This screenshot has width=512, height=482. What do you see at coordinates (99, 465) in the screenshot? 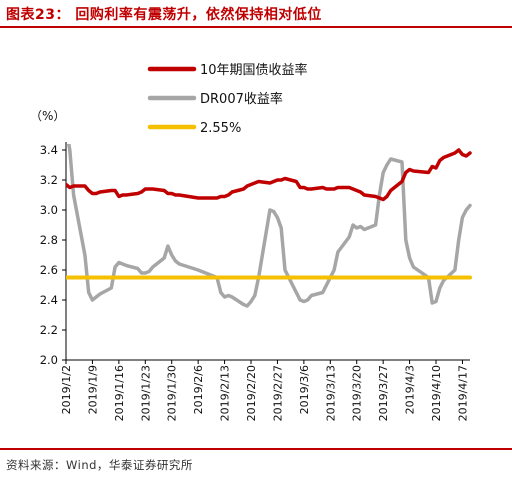
I see `source-note: 资料来源：Wind，华泰证券研究所` at bounding box center [99, 465].